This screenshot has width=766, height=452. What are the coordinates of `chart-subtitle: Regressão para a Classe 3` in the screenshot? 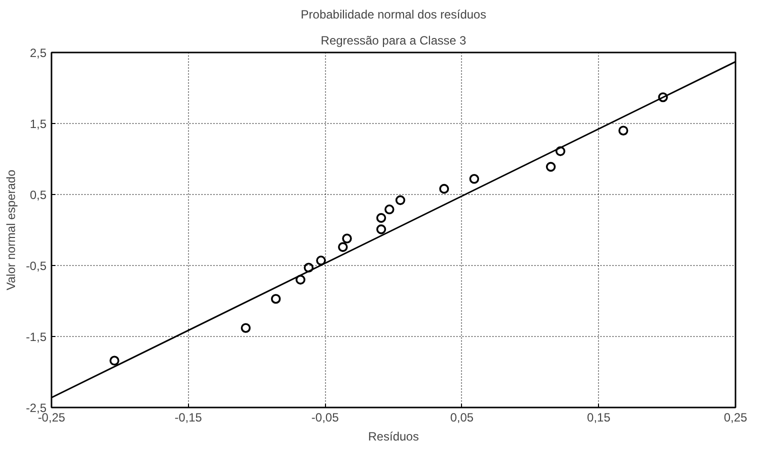 It's located at (393, 41).